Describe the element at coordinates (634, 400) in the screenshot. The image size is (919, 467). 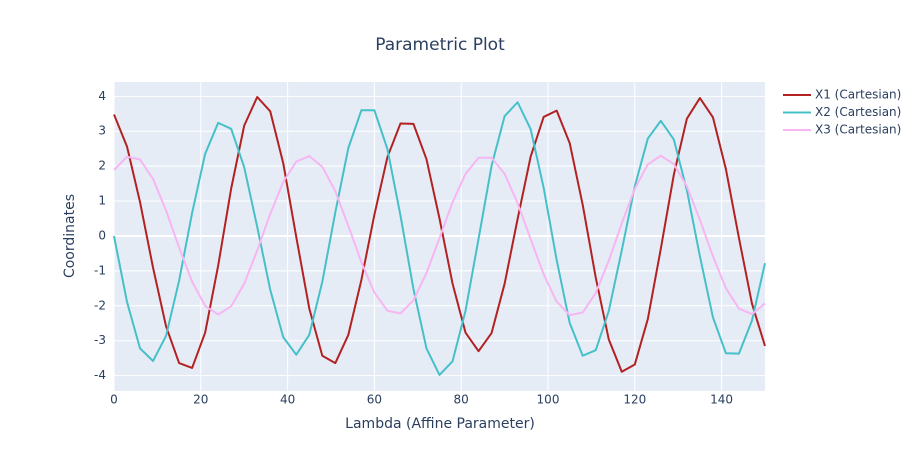
I see `x-tick-label: 120` at that location.